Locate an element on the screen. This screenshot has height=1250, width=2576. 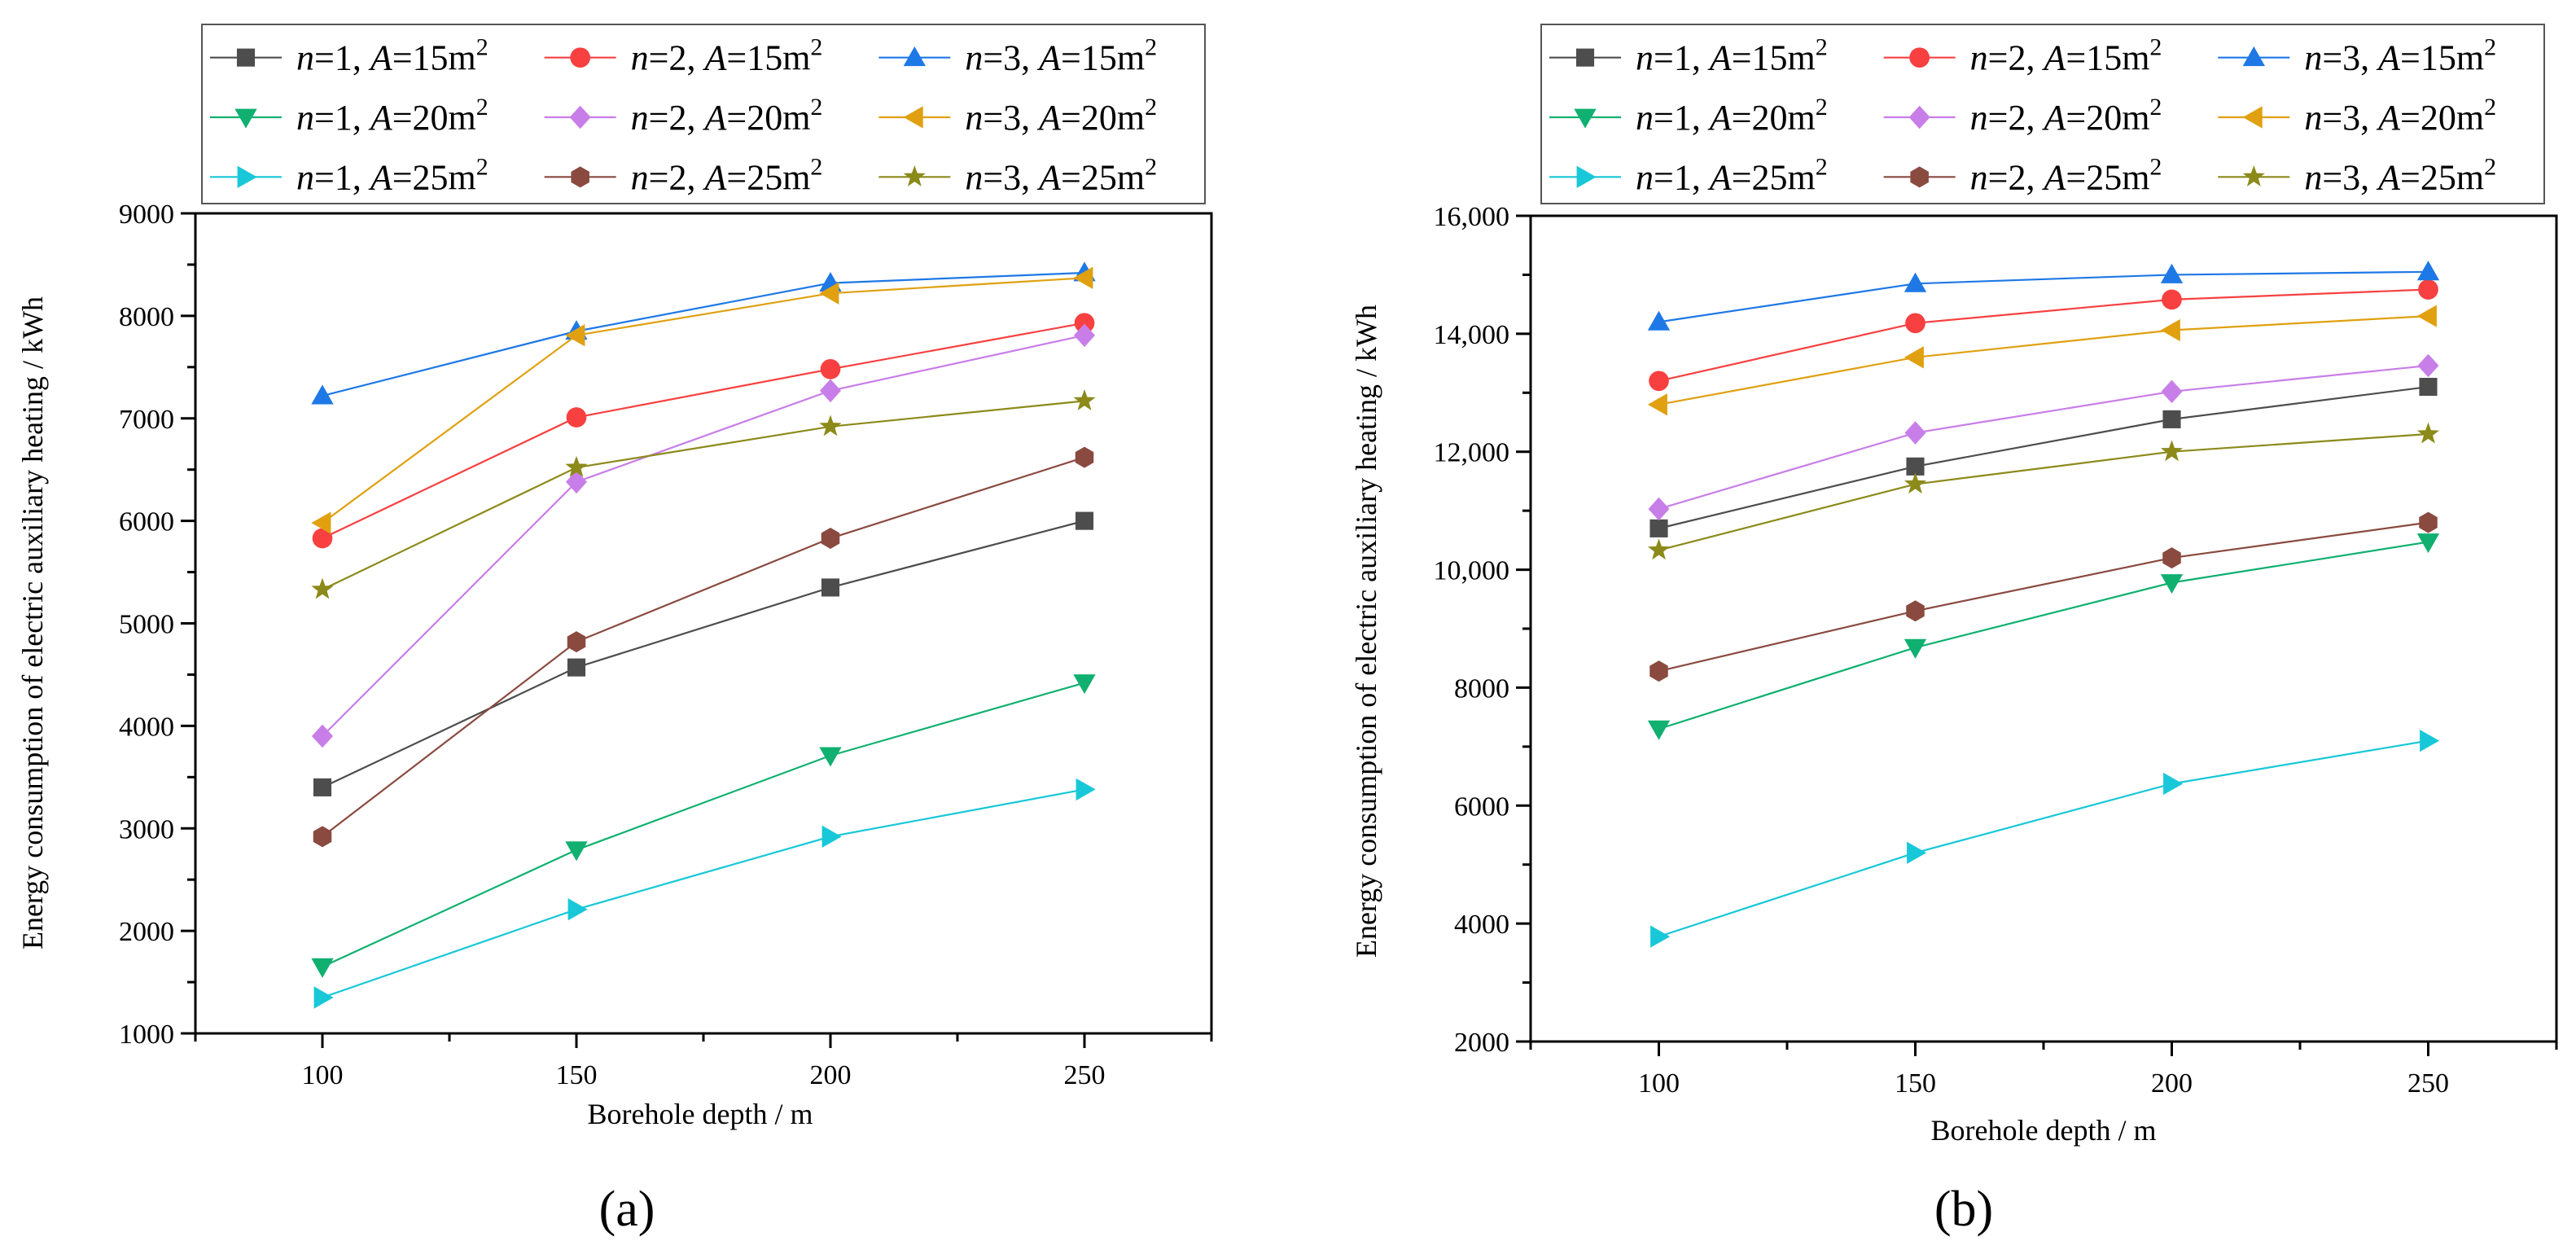
y-tick-label: 7000 is located at coordinates (146, 420).